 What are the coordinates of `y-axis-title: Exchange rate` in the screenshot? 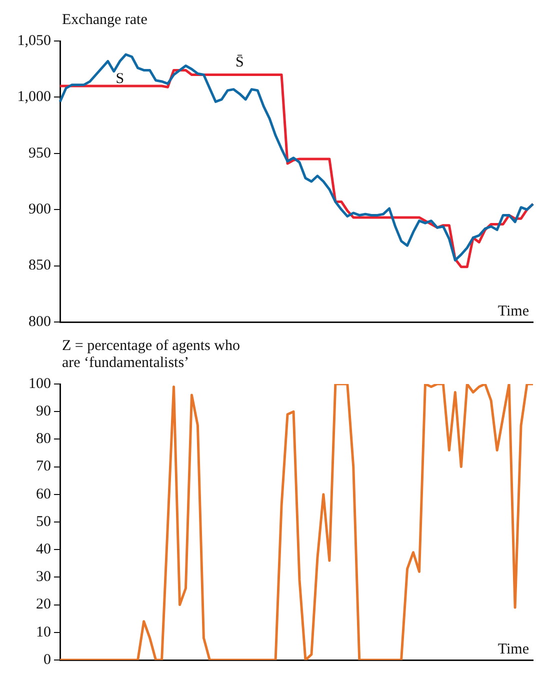 It's located at (104, 20).